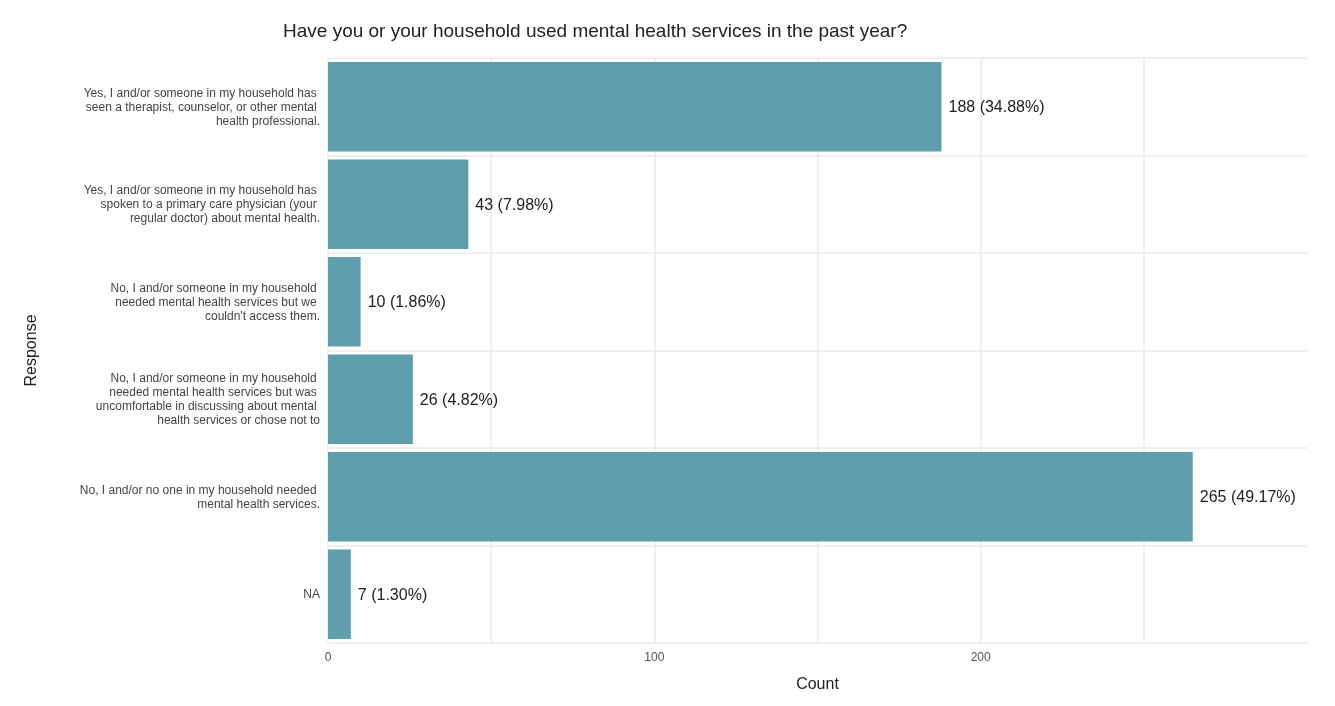 The width and height of the screenshot is (1335, 706). Describe the element at coordinates (199, 496) in the screenshot. I see `y-tick-label: No, I and/or no one in my household needed mental health services.` at that location.